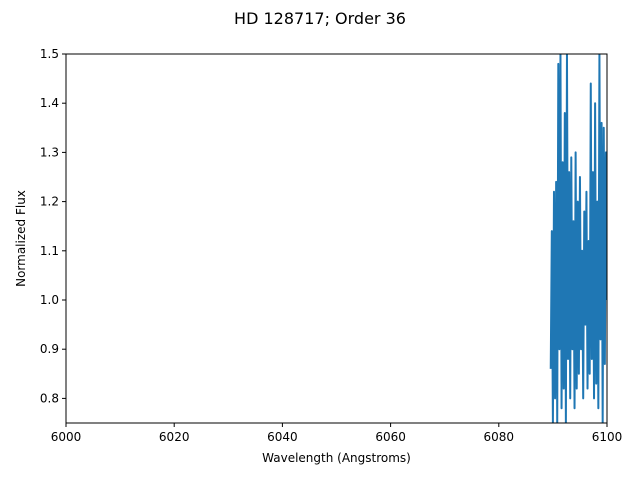 The image size is (640, 480). Describe the element at coordinates (390, 437) in the screenshot. I see `x-tick-label: 6060` at that location.